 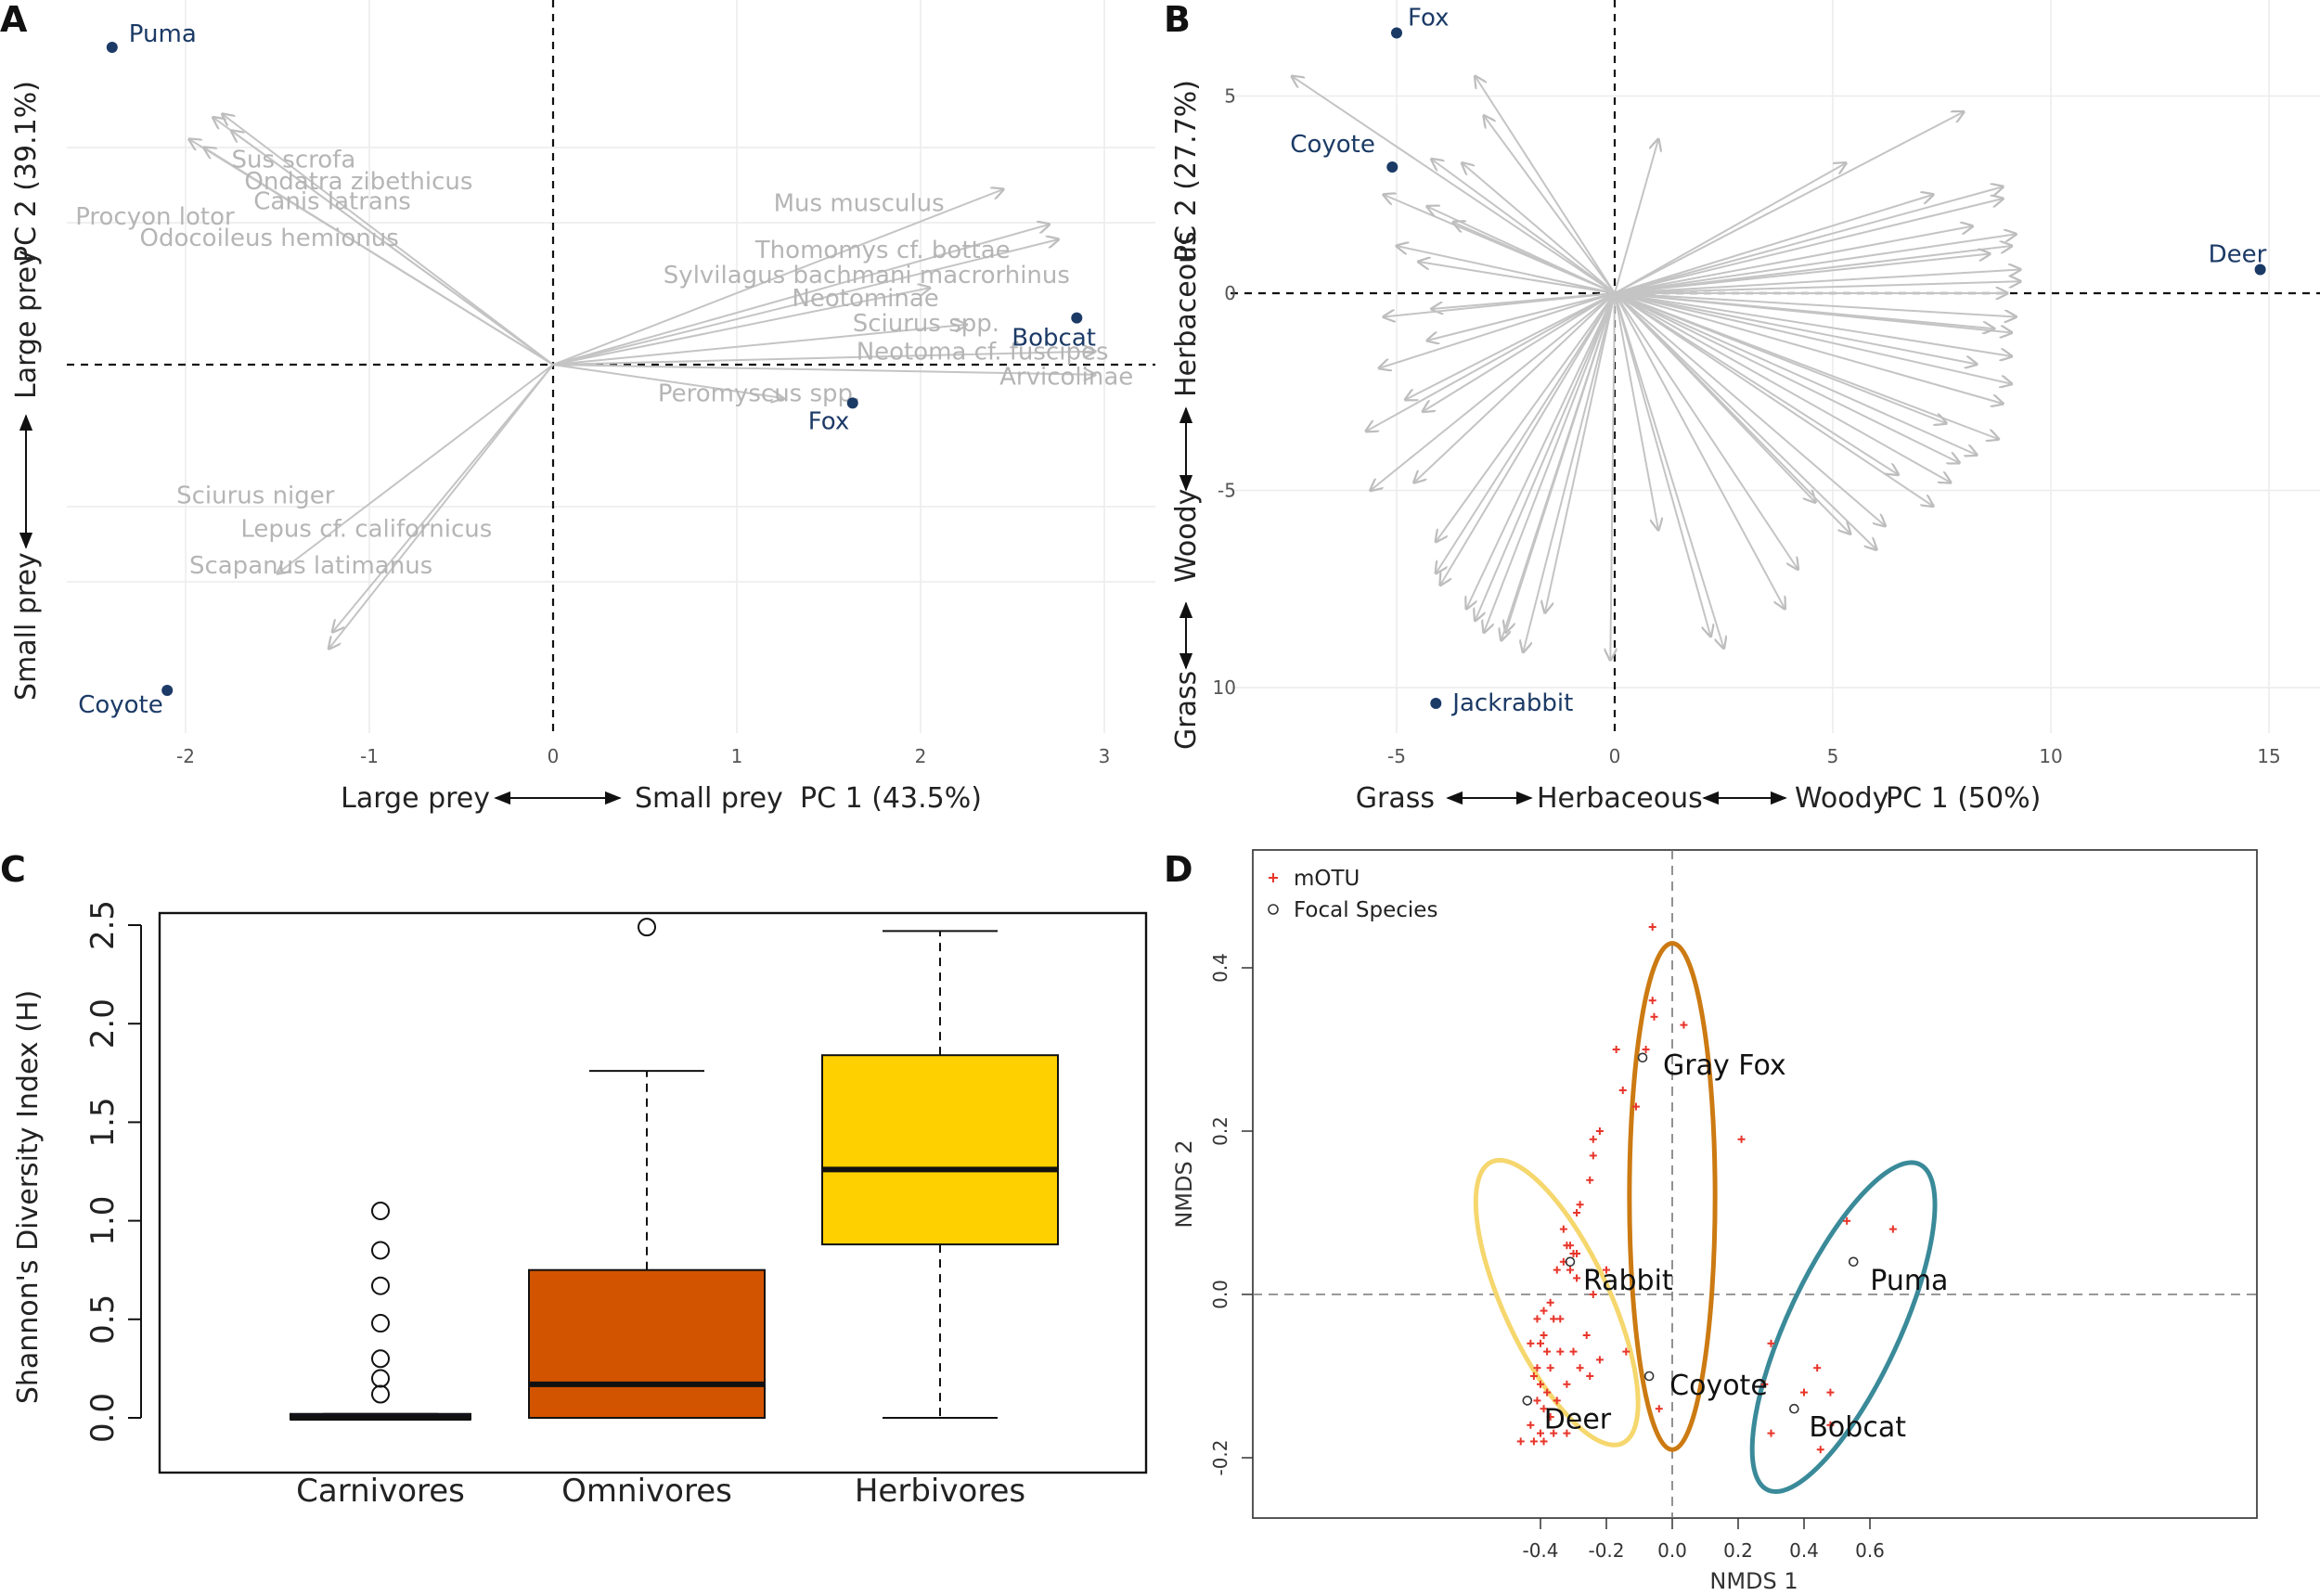 I want to click on loading-label-sciurus-spp: Sciurus spp., so click(x=926, y=324).